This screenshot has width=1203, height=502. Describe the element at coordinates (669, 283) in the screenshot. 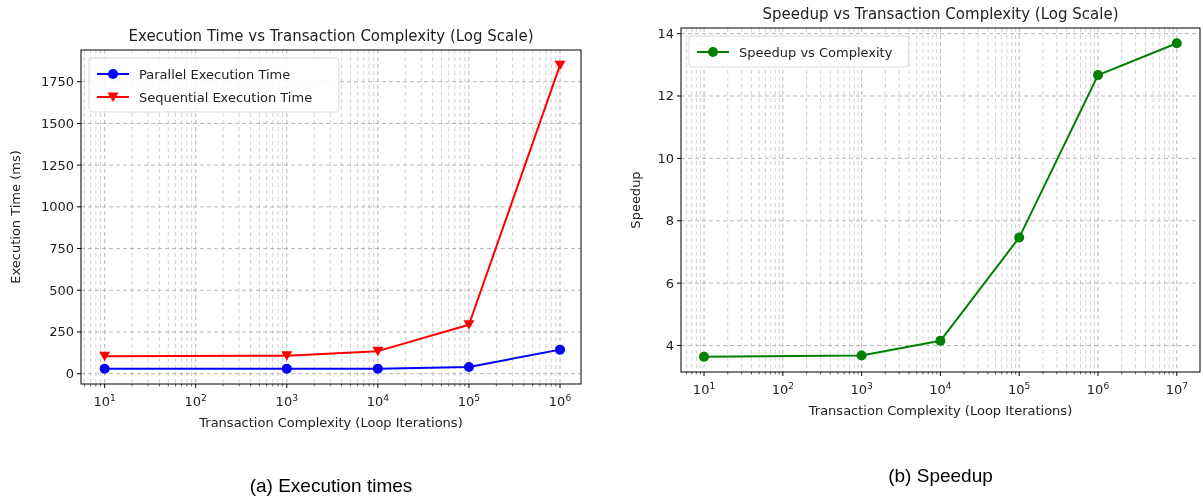

I see `y-tick-label: 6` at that location.